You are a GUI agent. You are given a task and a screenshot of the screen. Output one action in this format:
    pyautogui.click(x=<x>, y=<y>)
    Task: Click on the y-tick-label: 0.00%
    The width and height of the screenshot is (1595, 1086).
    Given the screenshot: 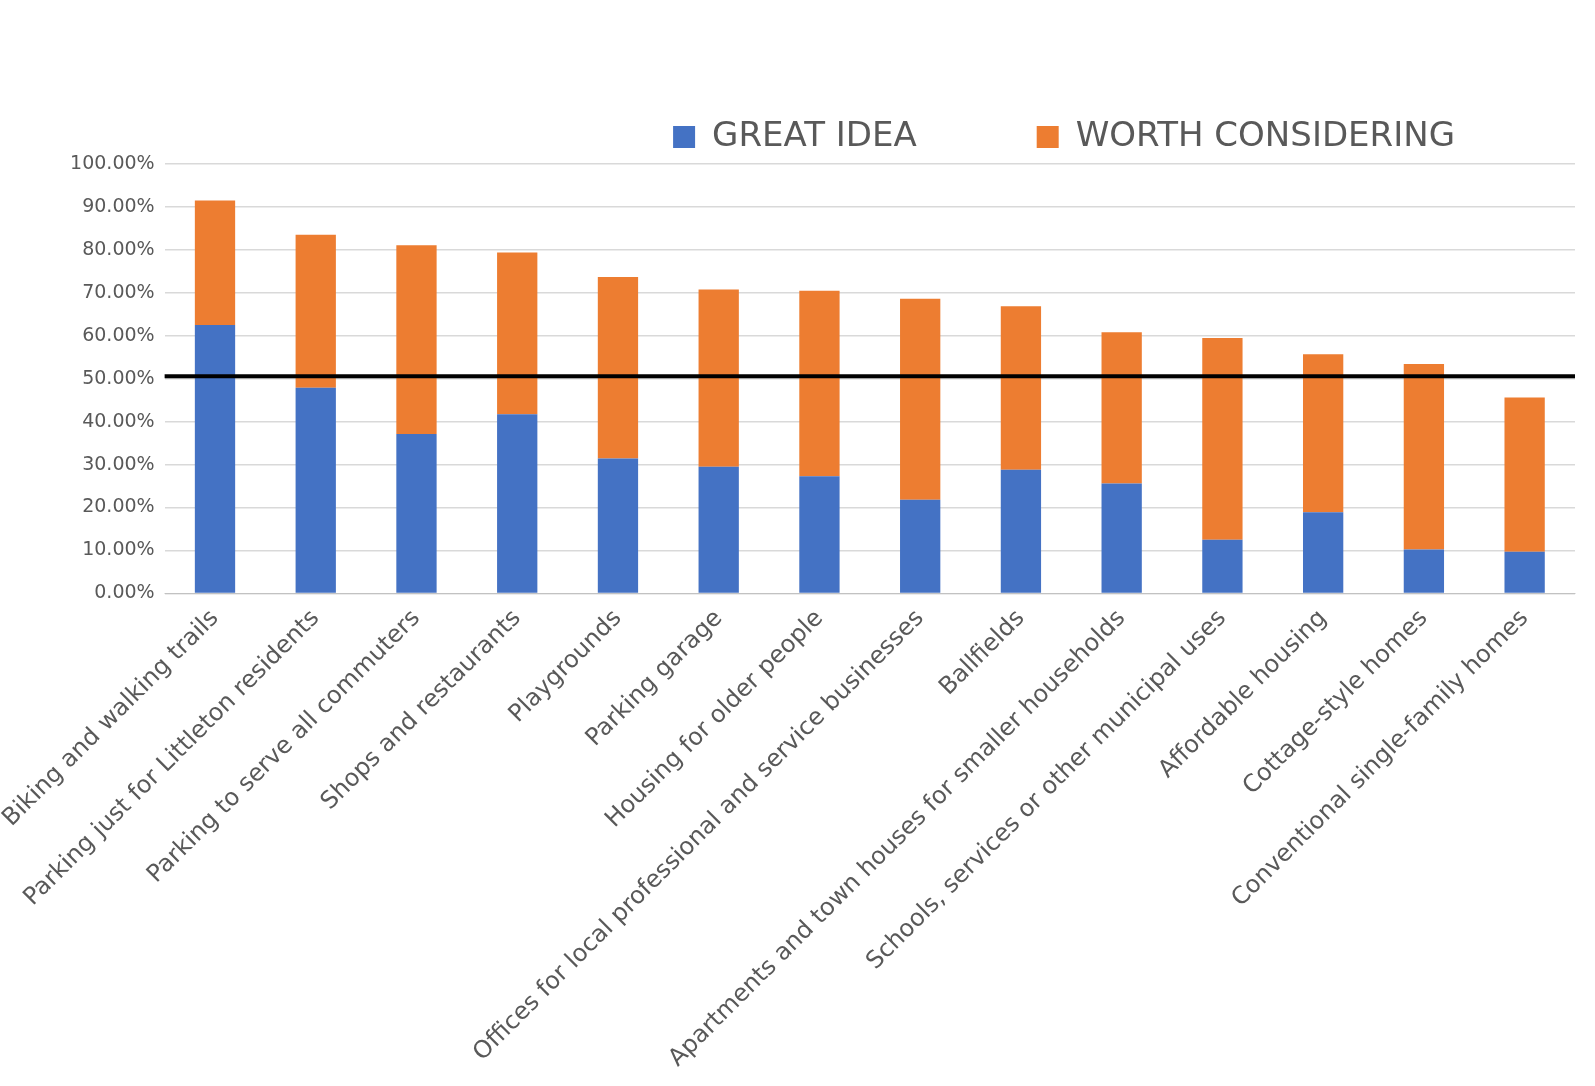 What is the action you would take?
    pyautogui.click(x=124, y=591)
    